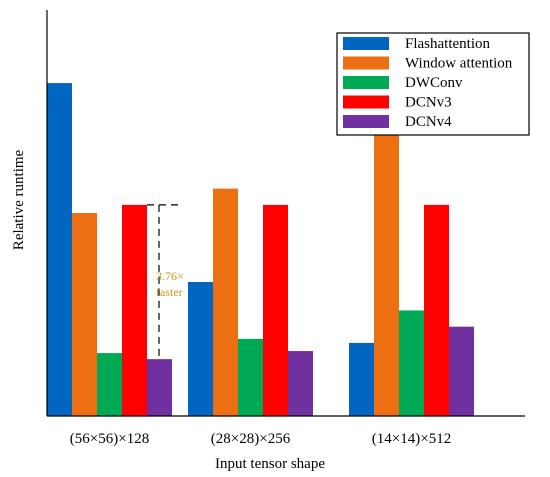 The width and height of the screenshot is (550, 477). Describe the element at coordinates (109, 439) in the screenshot. I see `x-tick-label: (56×56)×128` at that location.